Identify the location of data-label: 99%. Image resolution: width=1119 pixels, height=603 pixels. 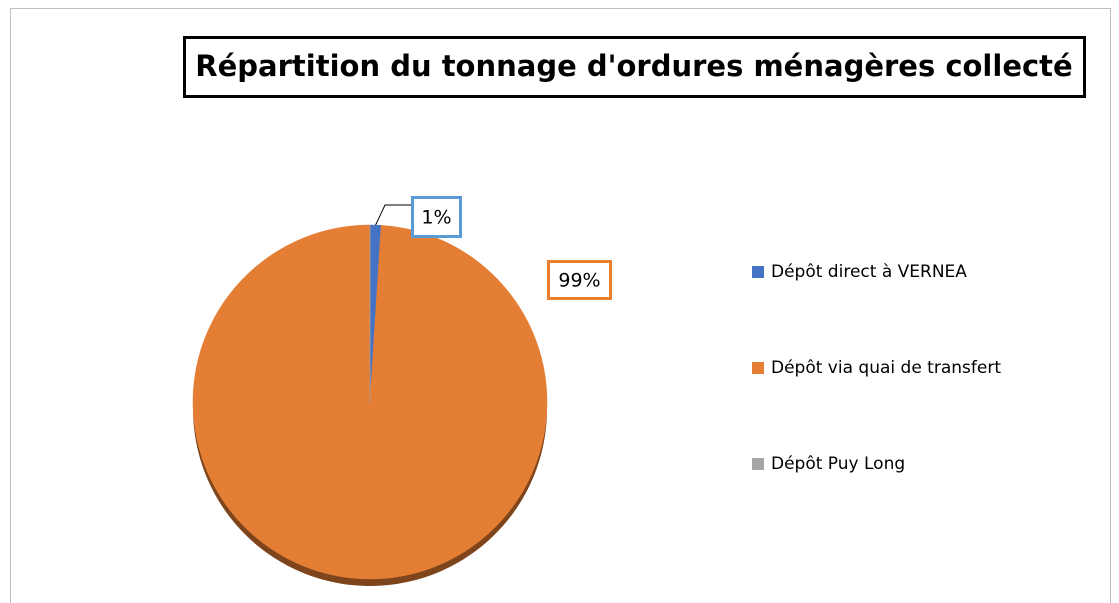
(579, 281).